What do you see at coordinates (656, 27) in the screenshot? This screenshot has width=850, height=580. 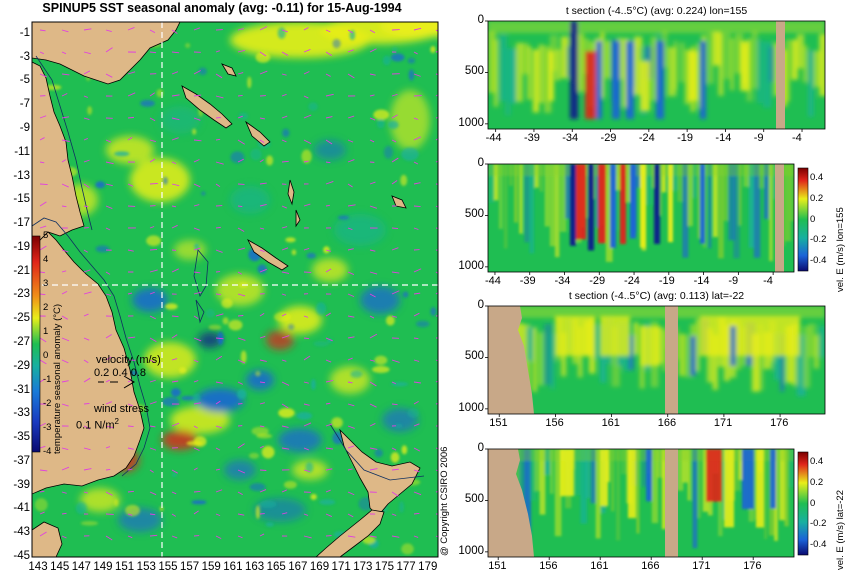 I see `surface-layer` at bounding box center [656, 27].